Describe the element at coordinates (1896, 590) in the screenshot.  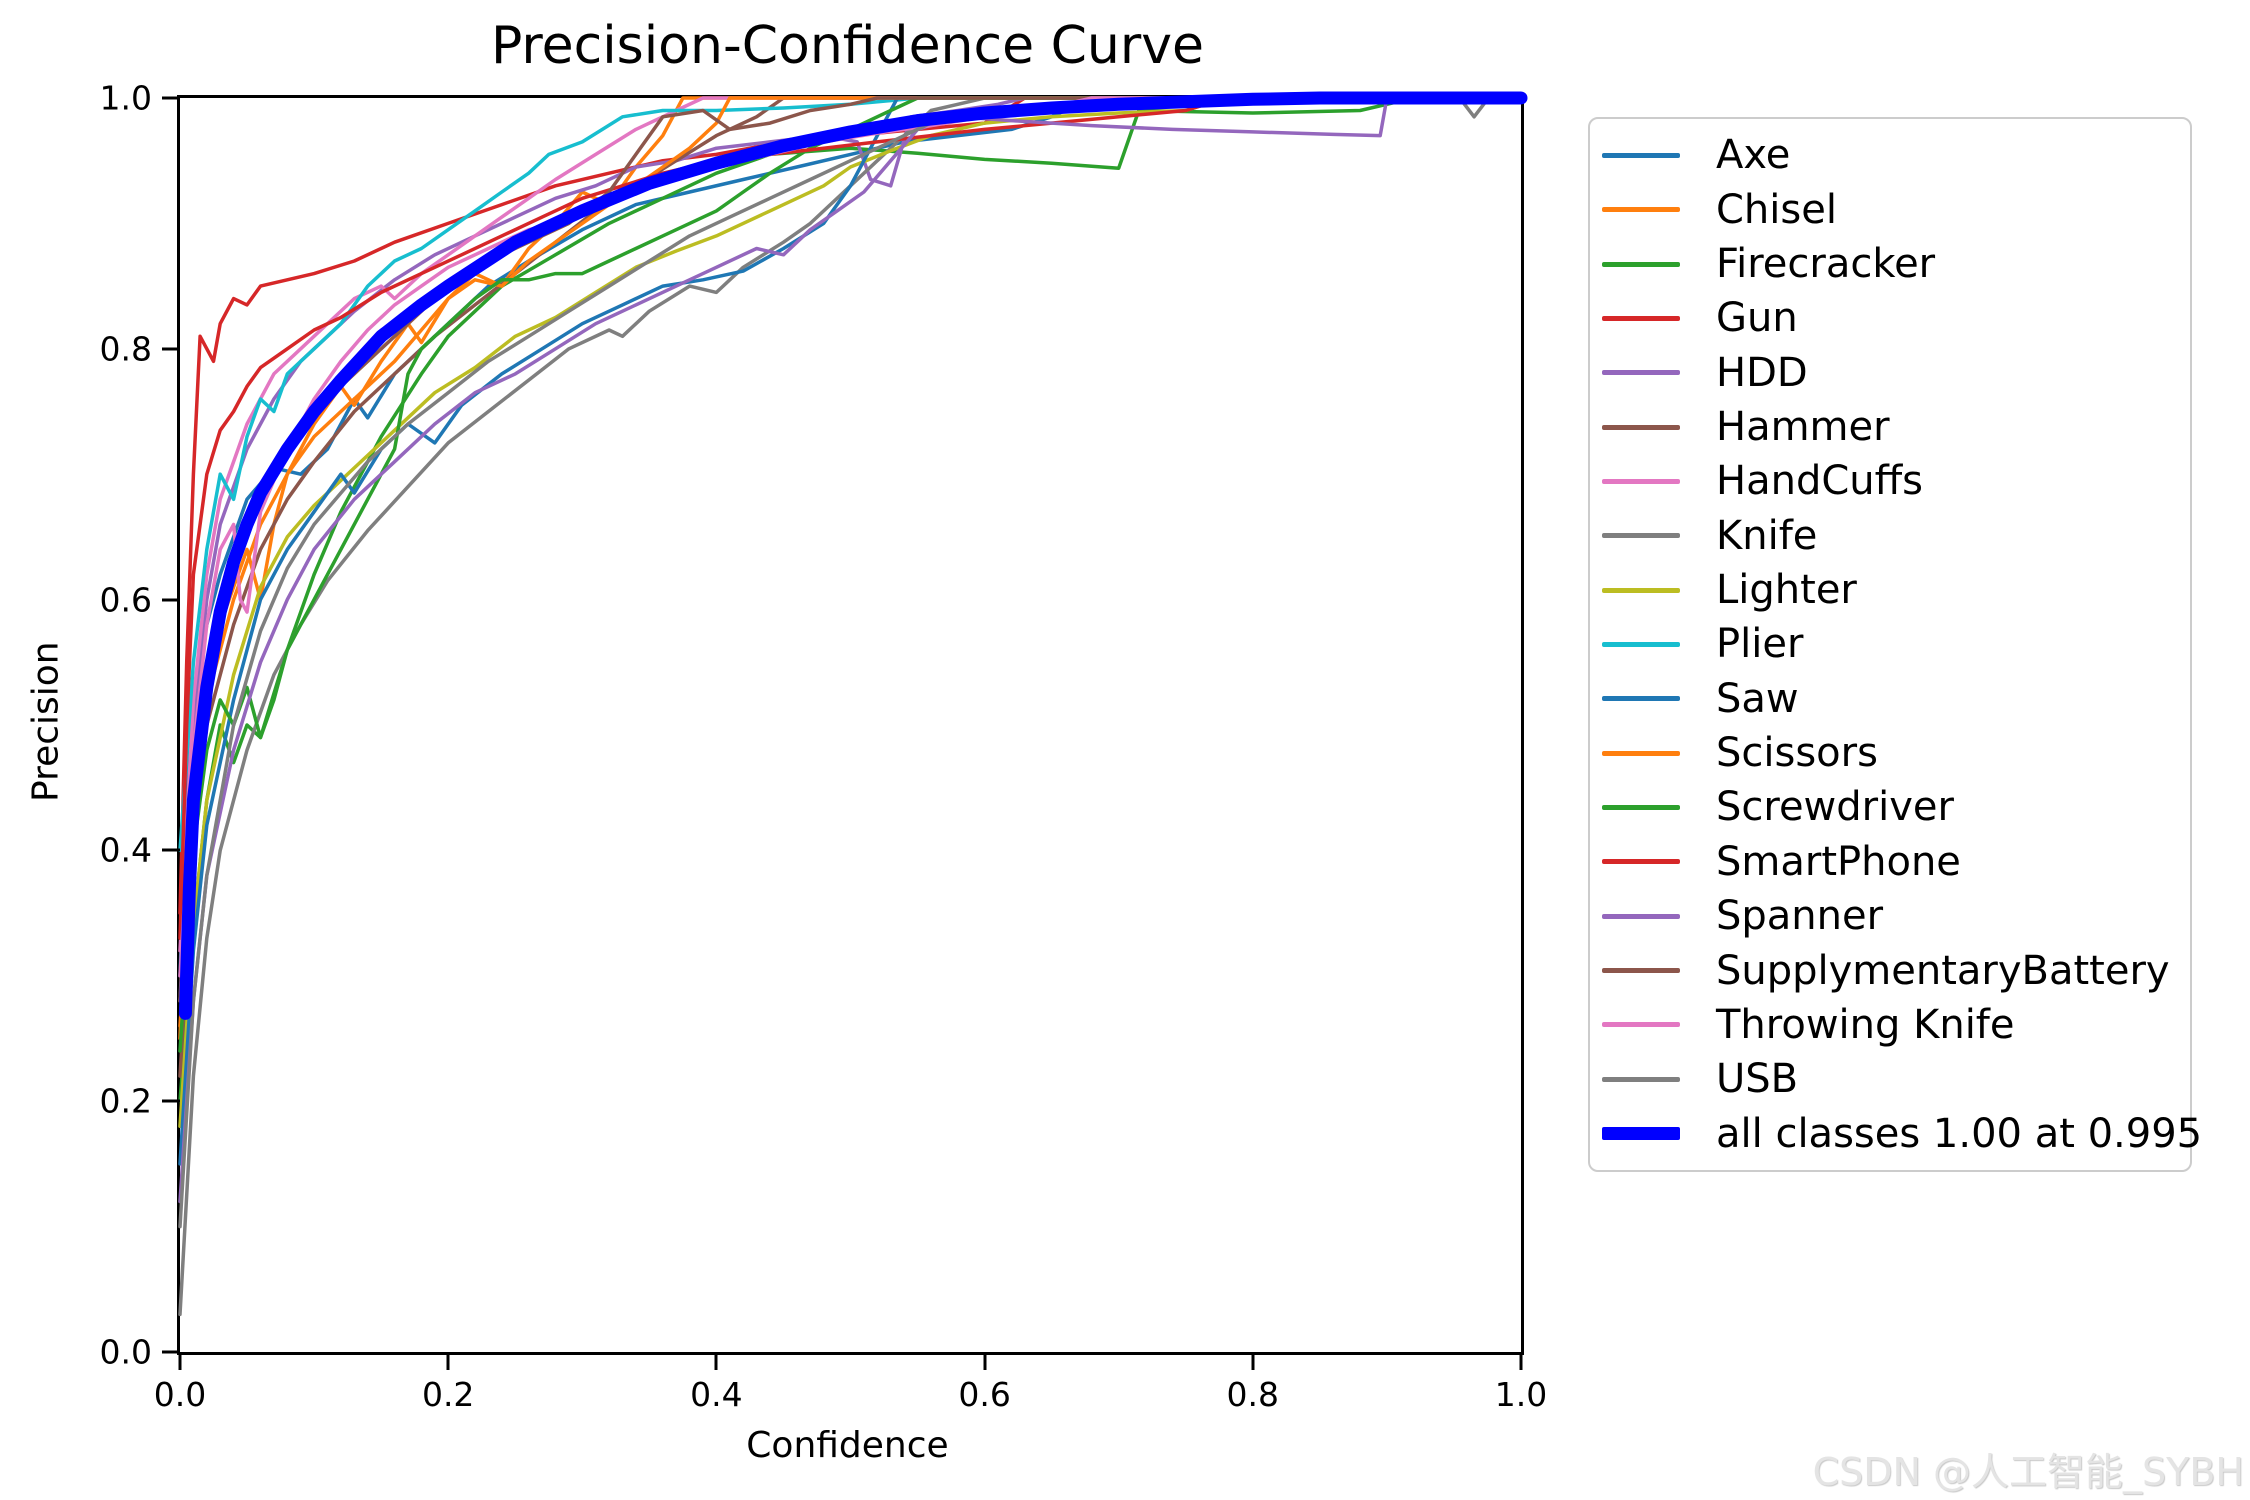
I see `legend-item-lighter: Lighter` at that location.